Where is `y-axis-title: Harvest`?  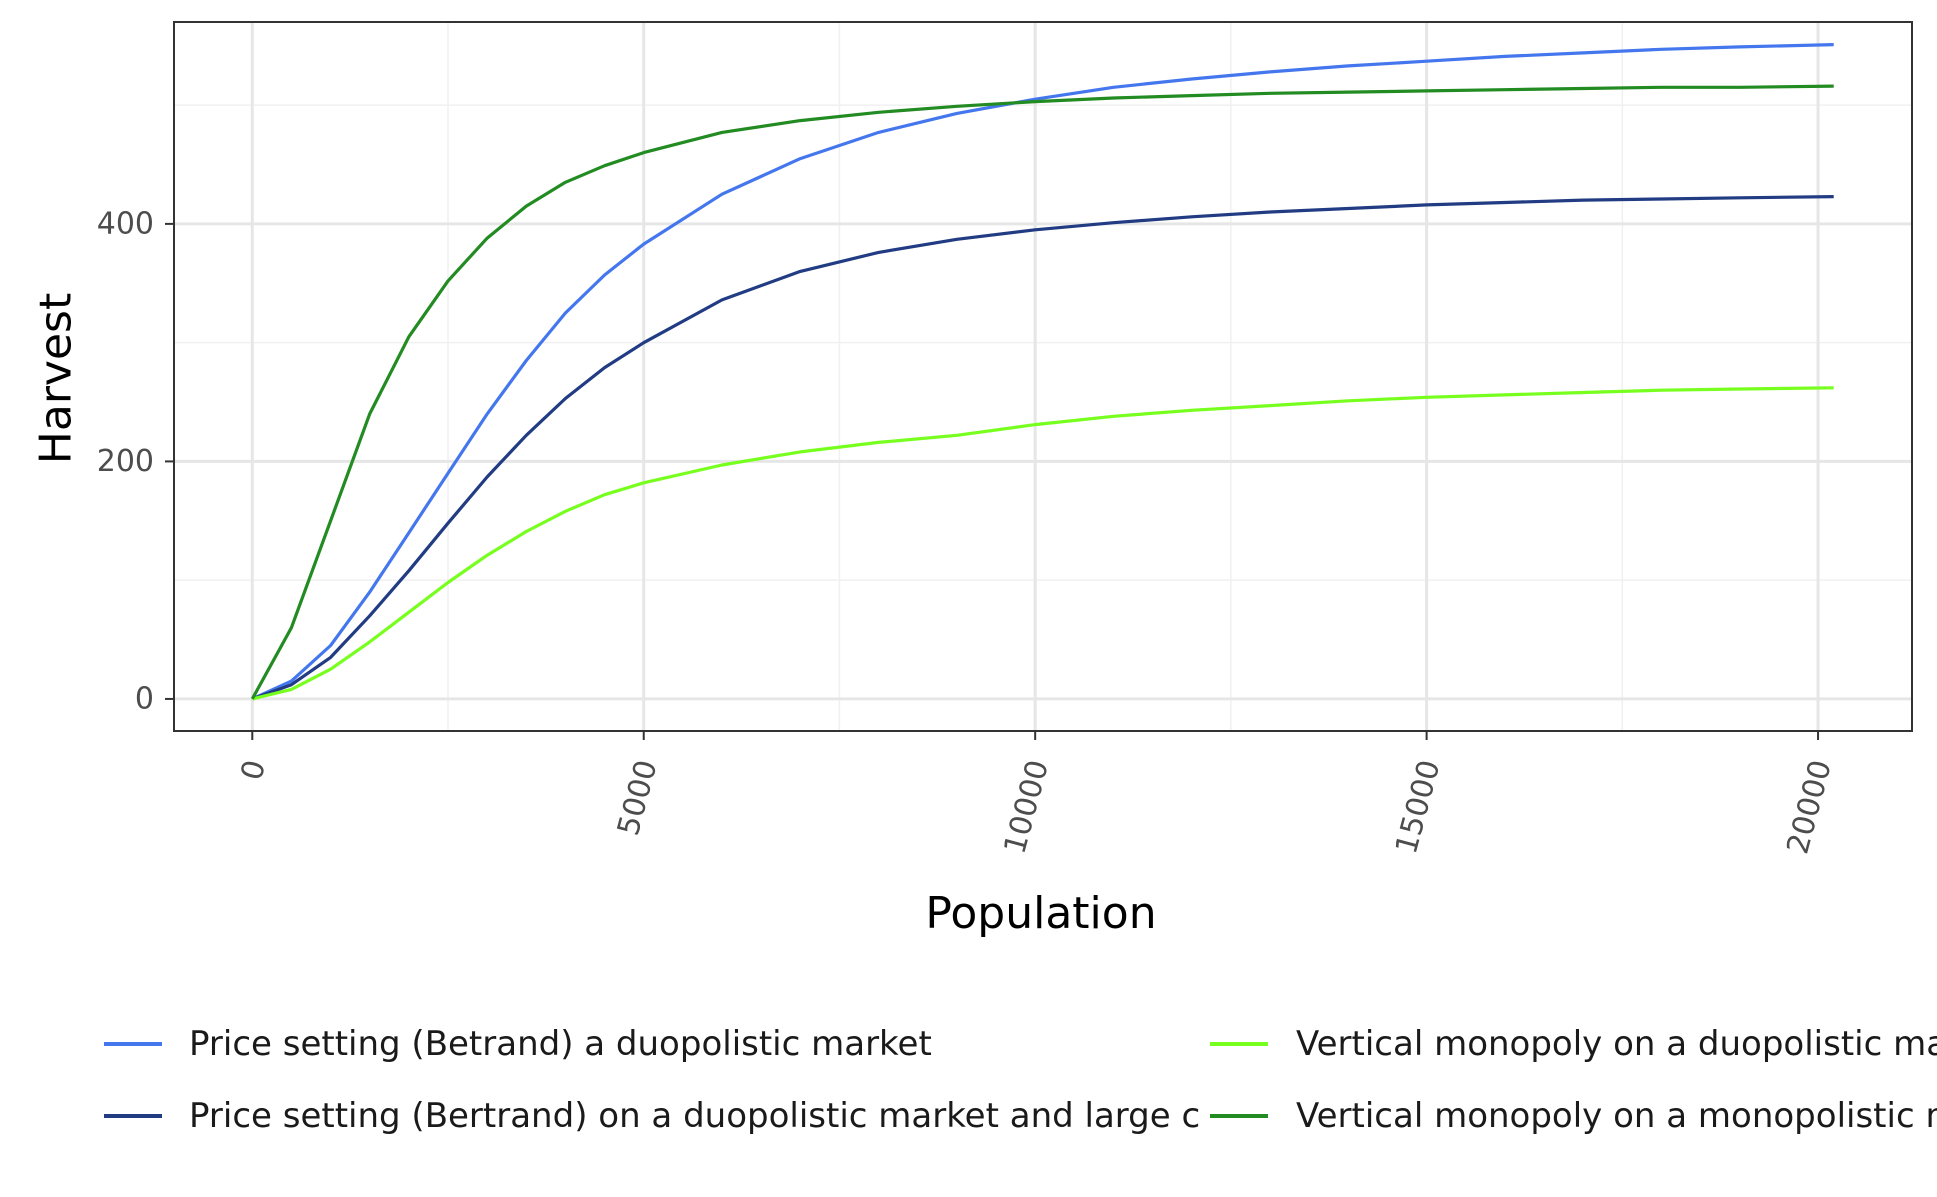
y-axis-title: Harvest is located at coordinates (56, 378).